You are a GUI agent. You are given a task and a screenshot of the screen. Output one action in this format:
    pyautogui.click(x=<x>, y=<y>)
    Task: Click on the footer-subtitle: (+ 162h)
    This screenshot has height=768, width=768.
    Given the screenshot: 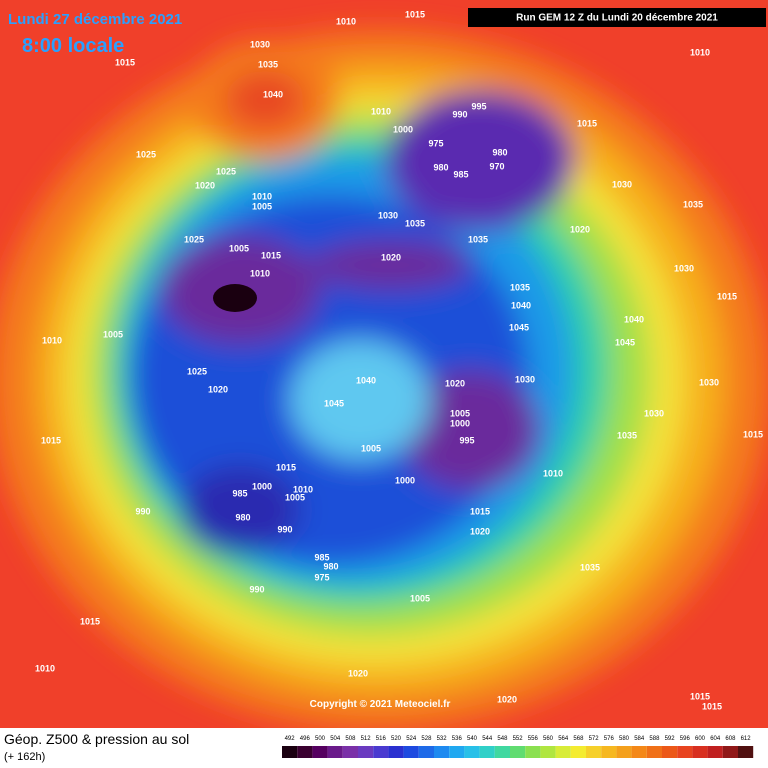 What is the action you would take?
    pyautogui.click(x=24, y=757)
    